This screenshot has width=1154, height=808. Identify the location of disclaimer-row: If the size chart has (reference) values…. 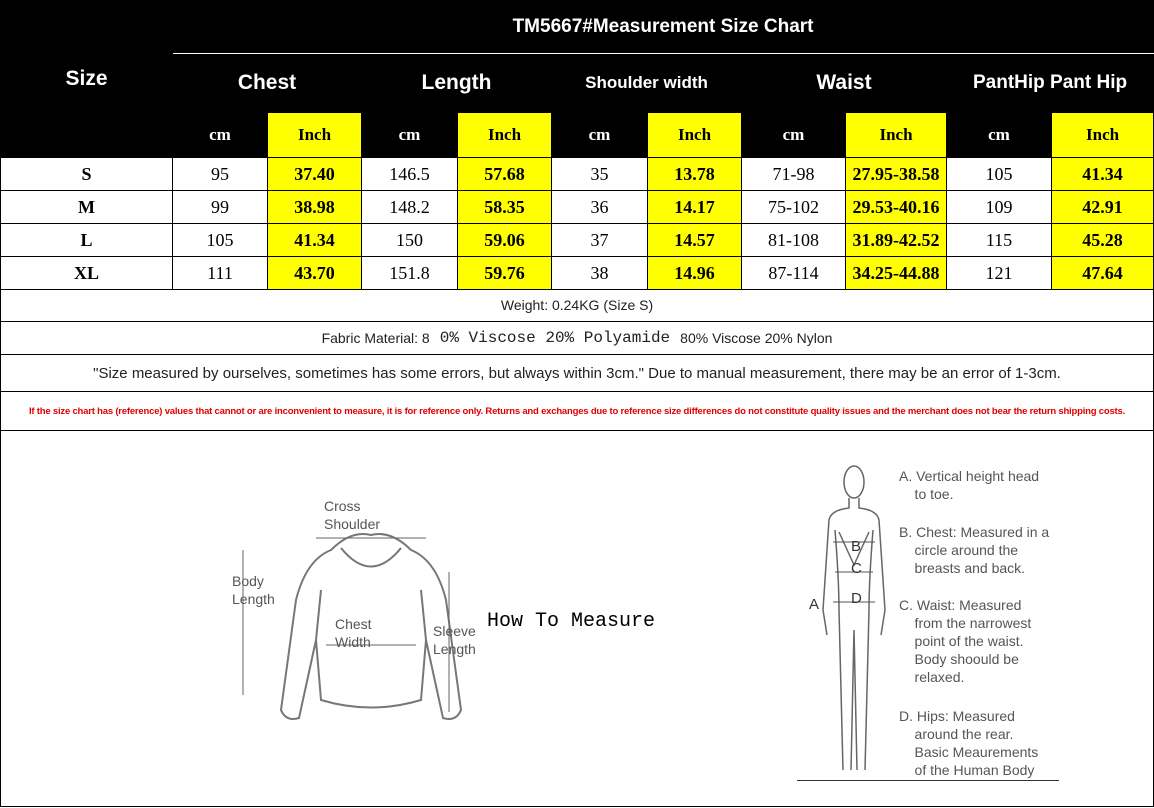
(577, 411).